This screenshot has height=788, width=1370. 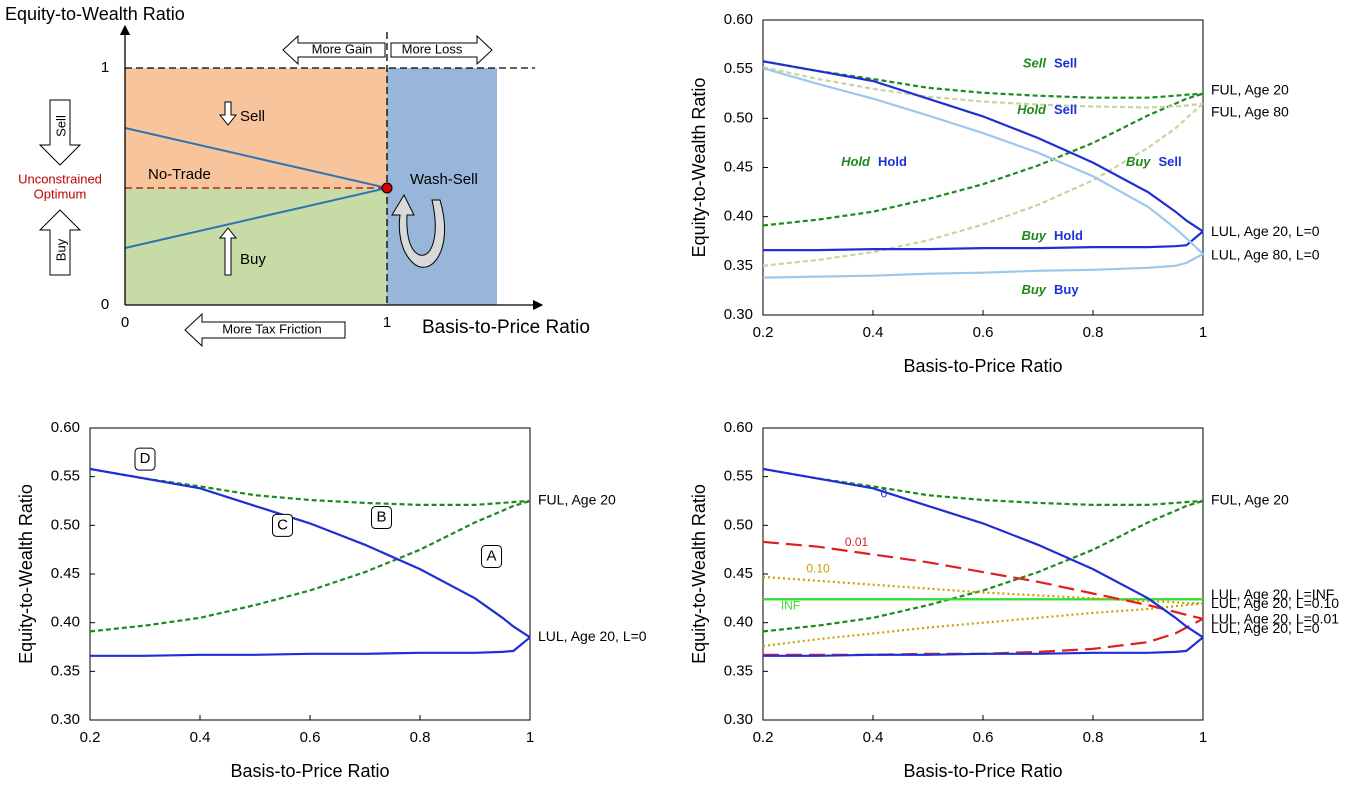 What do you see at coordinates (60, 126) in the screenshot?
I see `arrow-label: Sell` at bounding box center [60, 126].